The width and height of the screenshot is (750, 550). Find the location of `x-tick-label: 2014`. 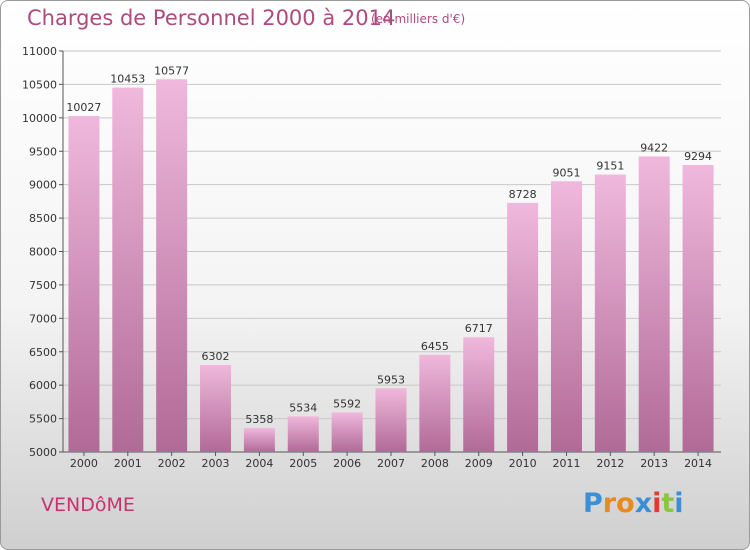

x-tick-label: 2014 is located at coordinates (698, 463).